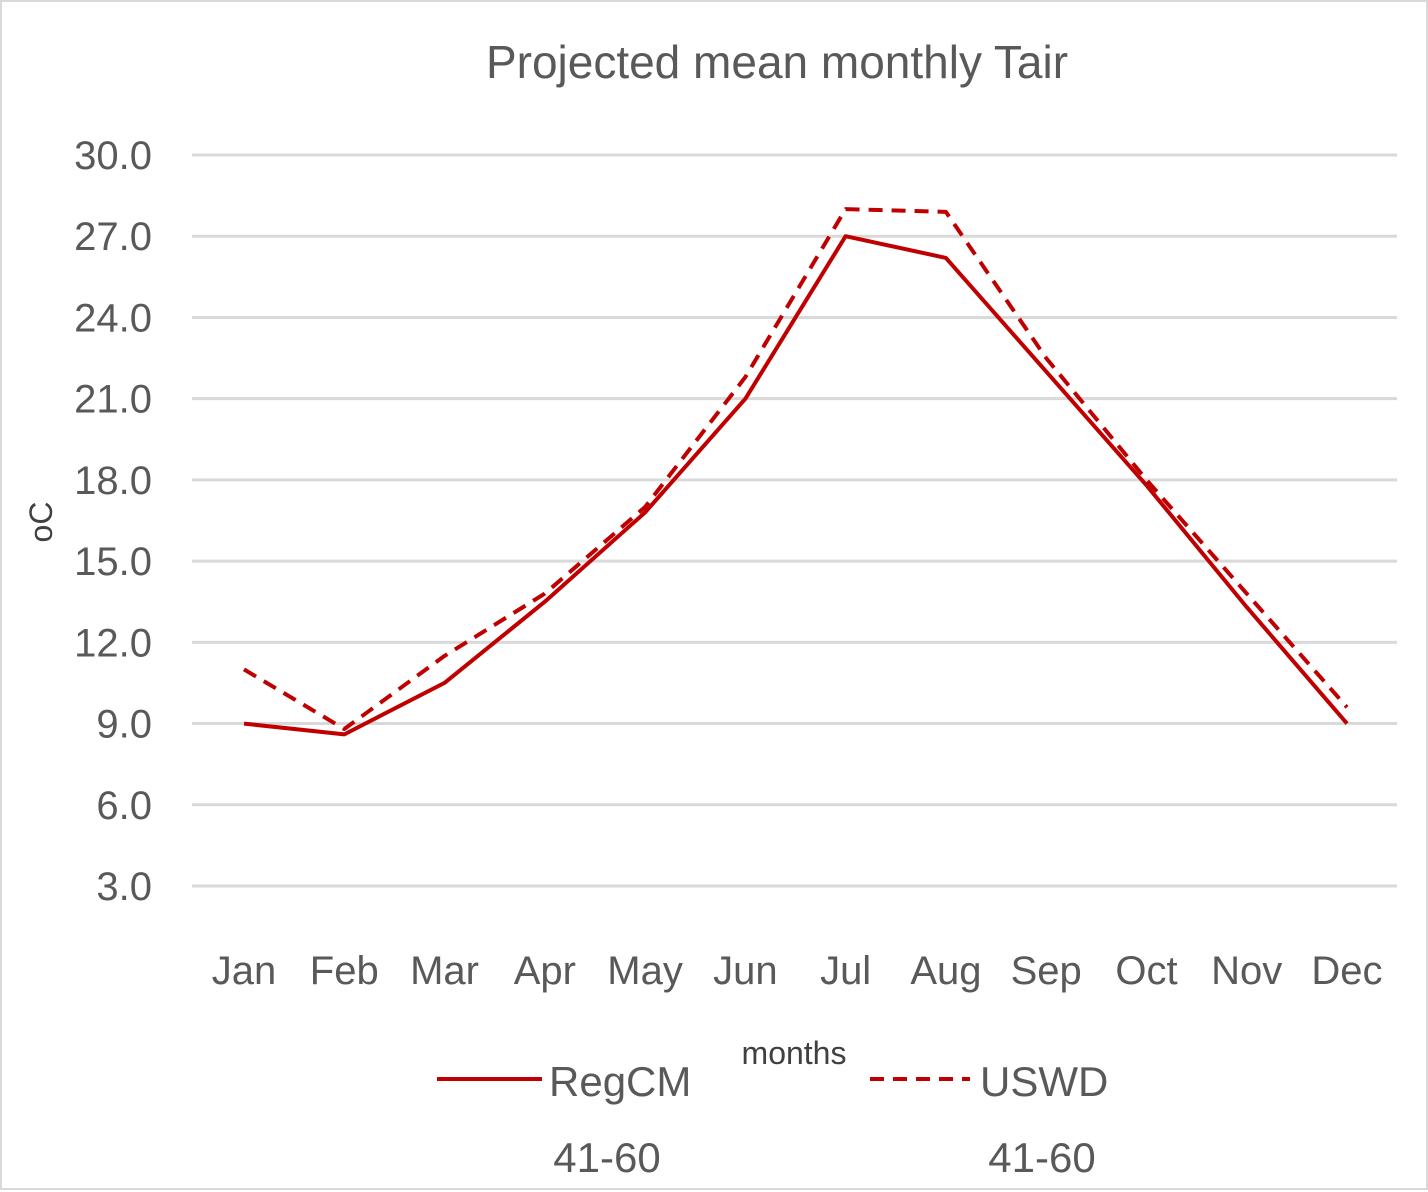 This screenshot has height=1192, width=1428. I want to click on x-axis-ticks: Jan Feb Mar Apr May Jun Jul Aug Sep Oct Nov Dec, so click(797, 971).